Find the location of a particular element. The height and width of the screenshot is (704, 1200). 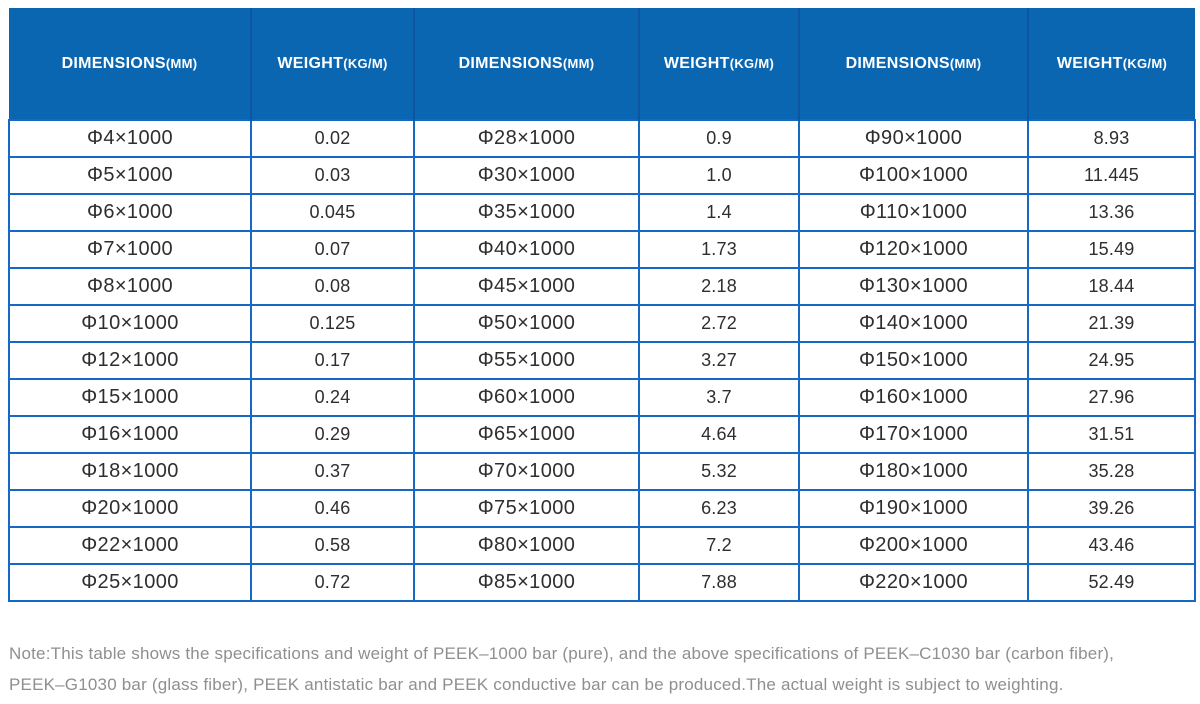

weight-cell: 1.4 is located at coordinates (719, 212).